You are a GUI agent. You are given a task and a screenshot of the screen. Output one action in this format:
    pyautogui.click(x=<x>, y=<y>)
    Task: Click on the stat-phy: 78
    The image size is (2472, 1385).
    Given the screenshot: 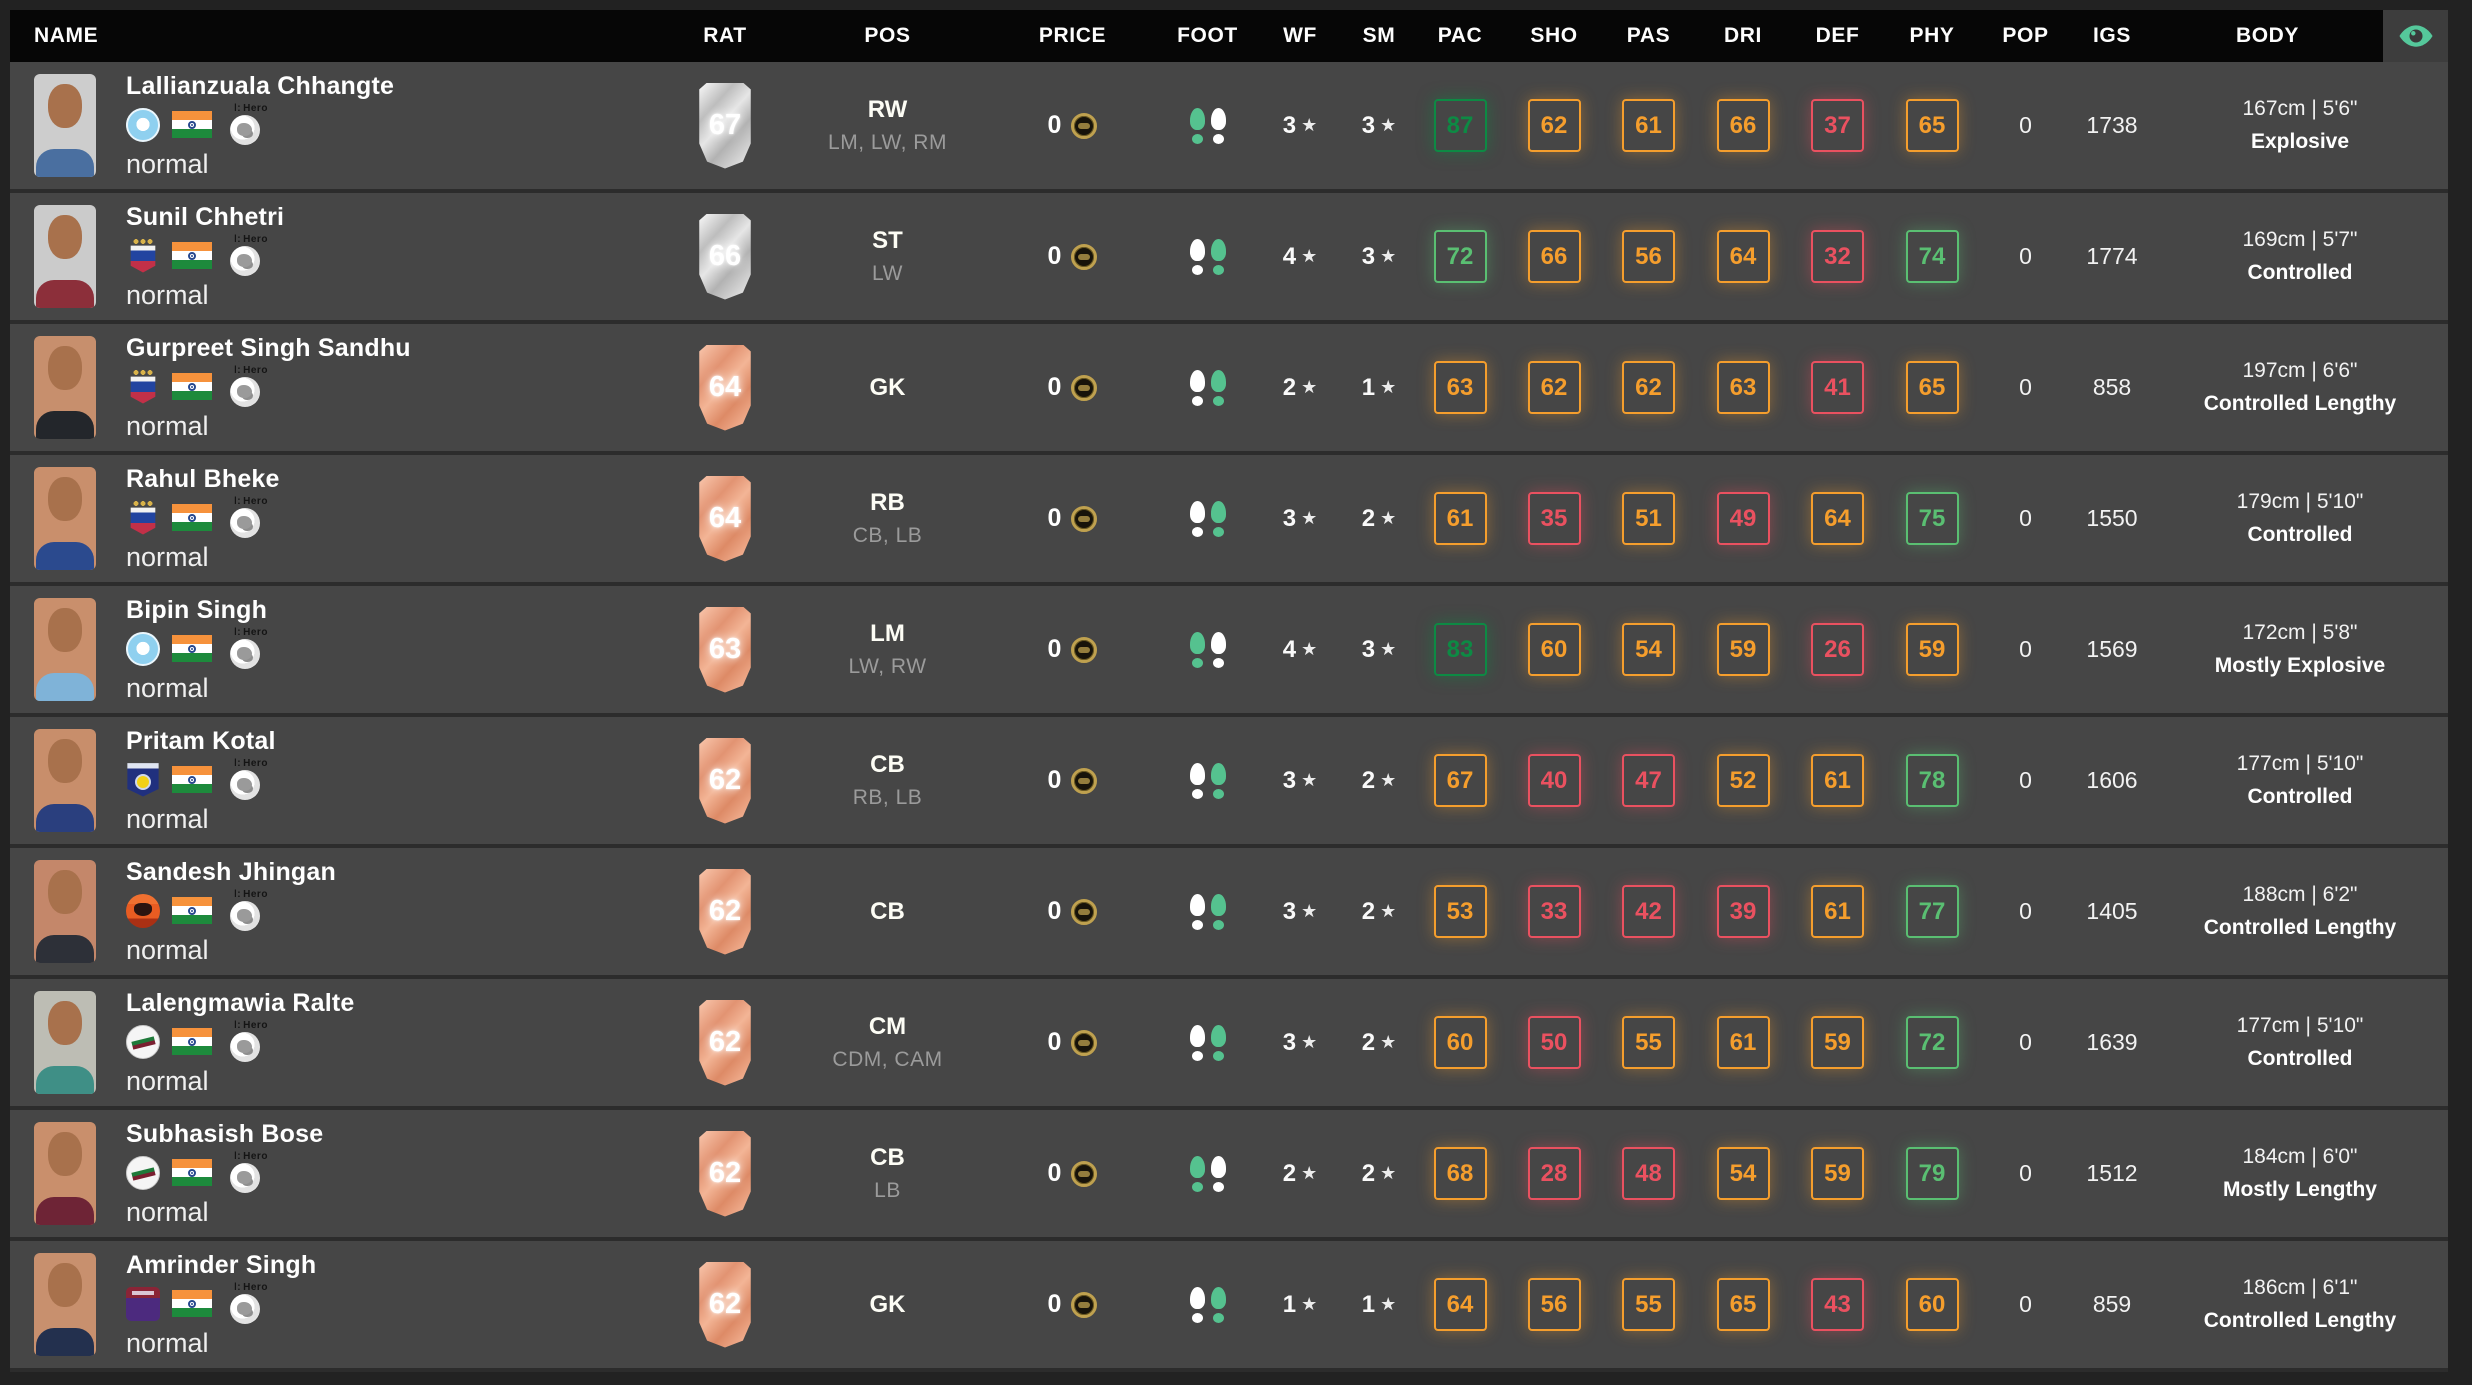 What is the action you would take?
    pyautogui.click(x=1932, y=780)
    